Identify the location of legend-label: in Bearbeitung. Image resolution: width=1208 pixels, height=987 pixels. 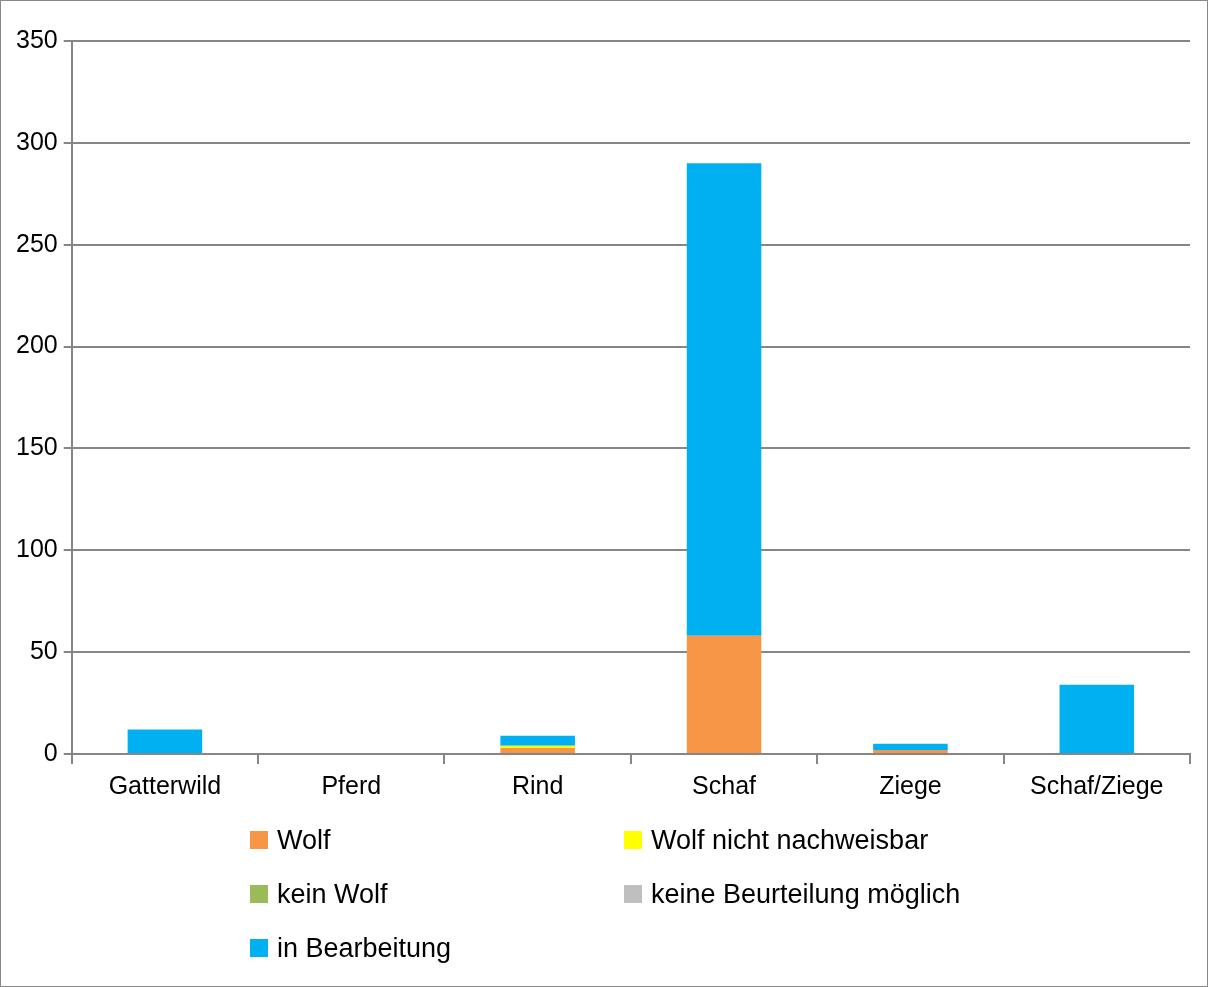
(364, 948).